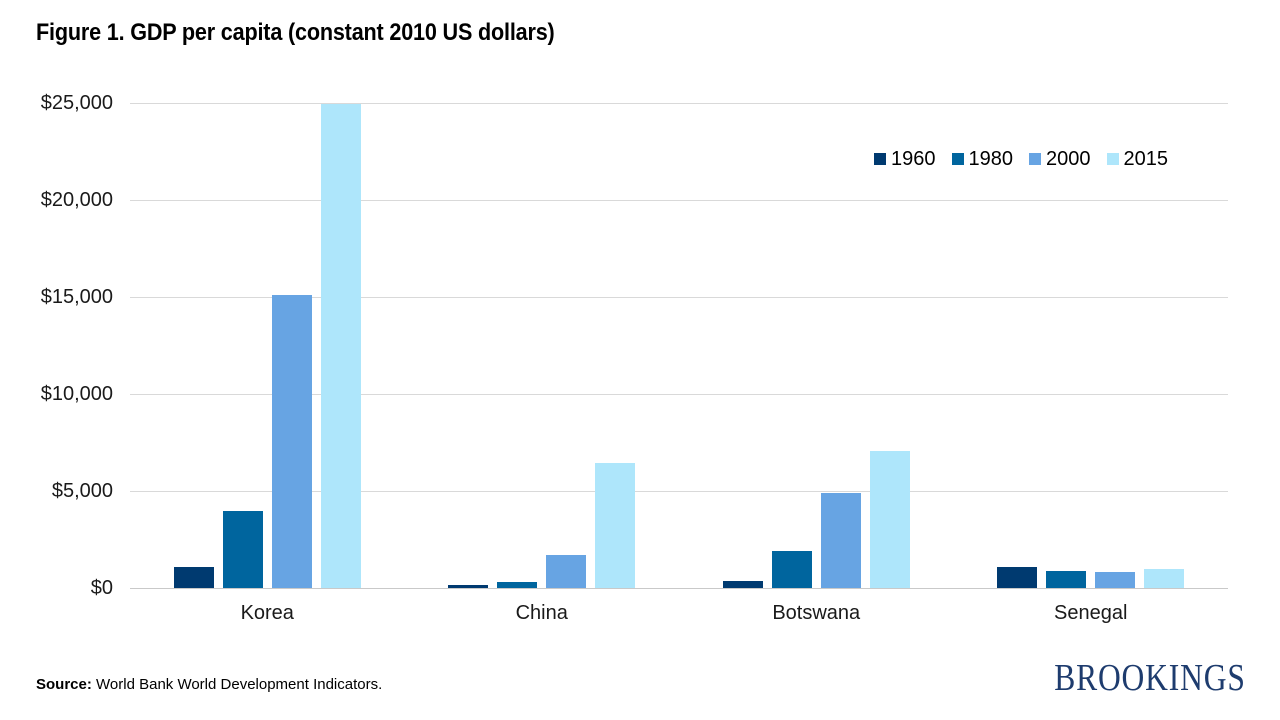 Image resolution: width=1280 pixels, height=720 pixels. Describe the element at coordinates (1164, 578) in the screenshot. I see `bar-senegal-2015` at that location.